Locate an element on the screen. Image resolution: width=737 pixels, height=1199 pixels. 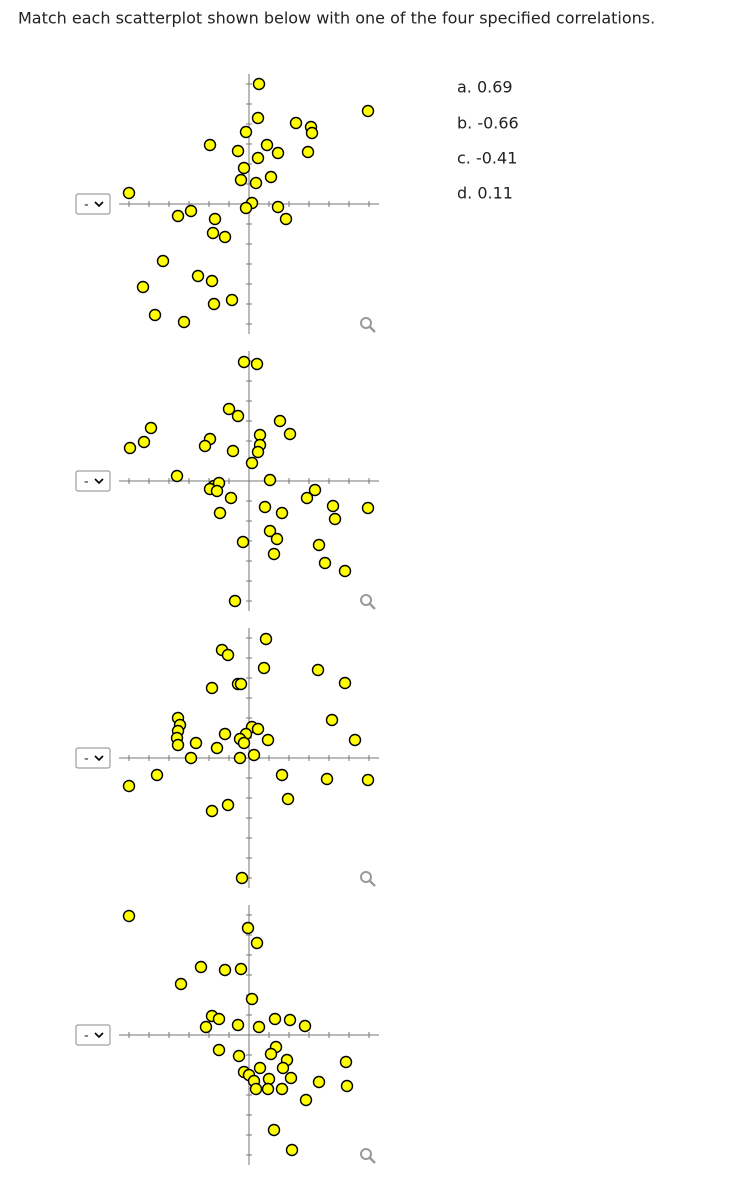
option: b. -0.66 is located at coordinates (488, 123).